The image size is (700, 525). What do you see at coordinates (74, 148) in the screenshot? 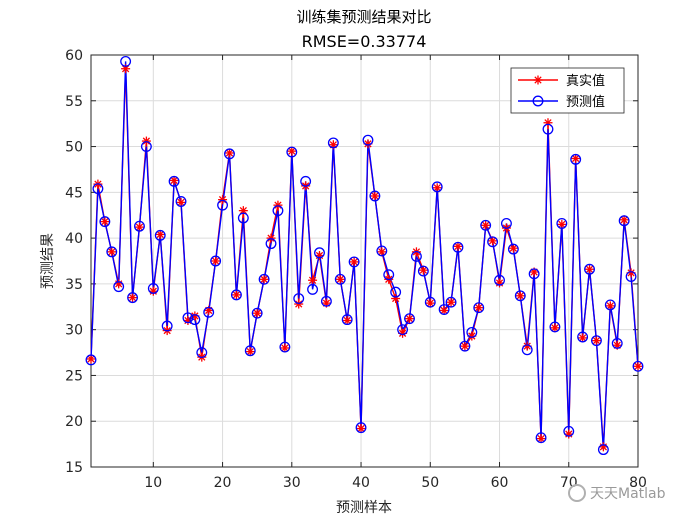
I see `y-tick-label: 50` at bounding box center [74, 148].